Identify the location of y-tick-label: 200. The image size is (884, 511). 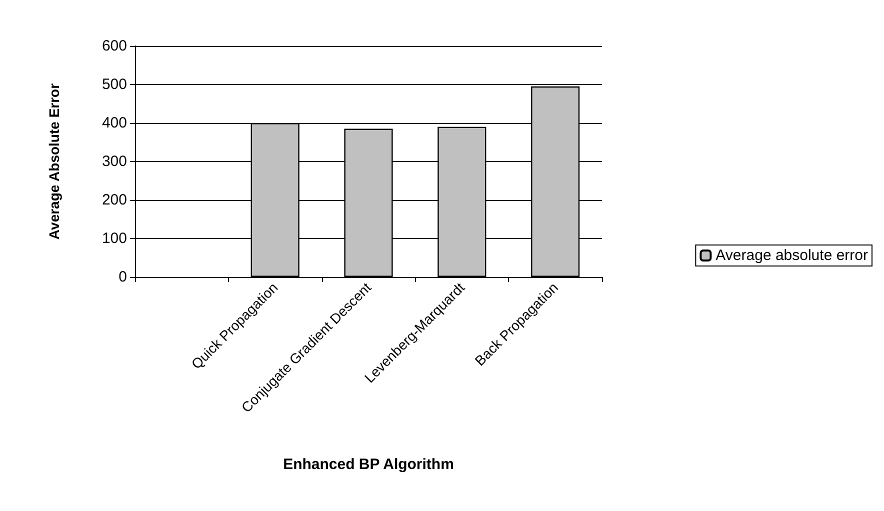
(114, 200).